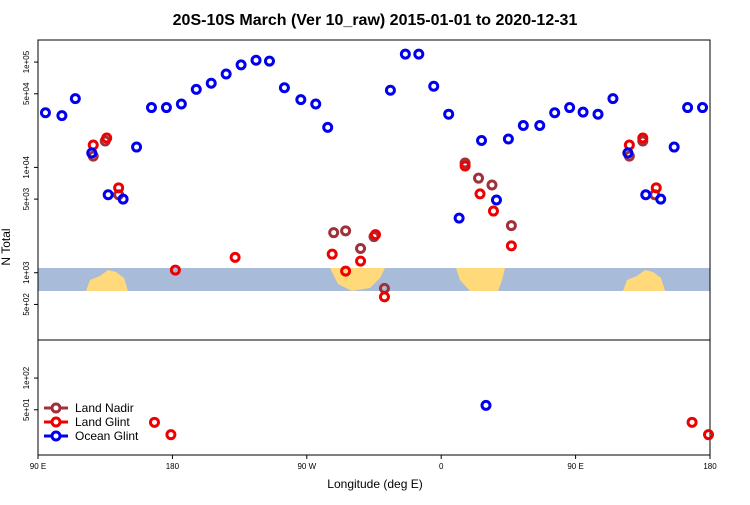 This screenshot has height=505, width=750. What do you see at coordinates (26, 304) in the screenshot?
I see `y-tick-label: 5e+02` at bounding box center [26, 304].